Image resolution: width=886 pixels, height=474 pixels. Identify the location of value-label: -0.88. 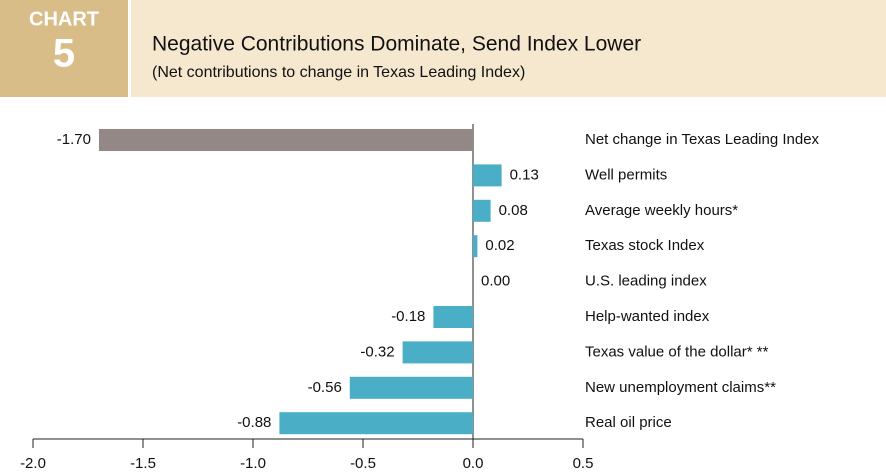
(254, 422).